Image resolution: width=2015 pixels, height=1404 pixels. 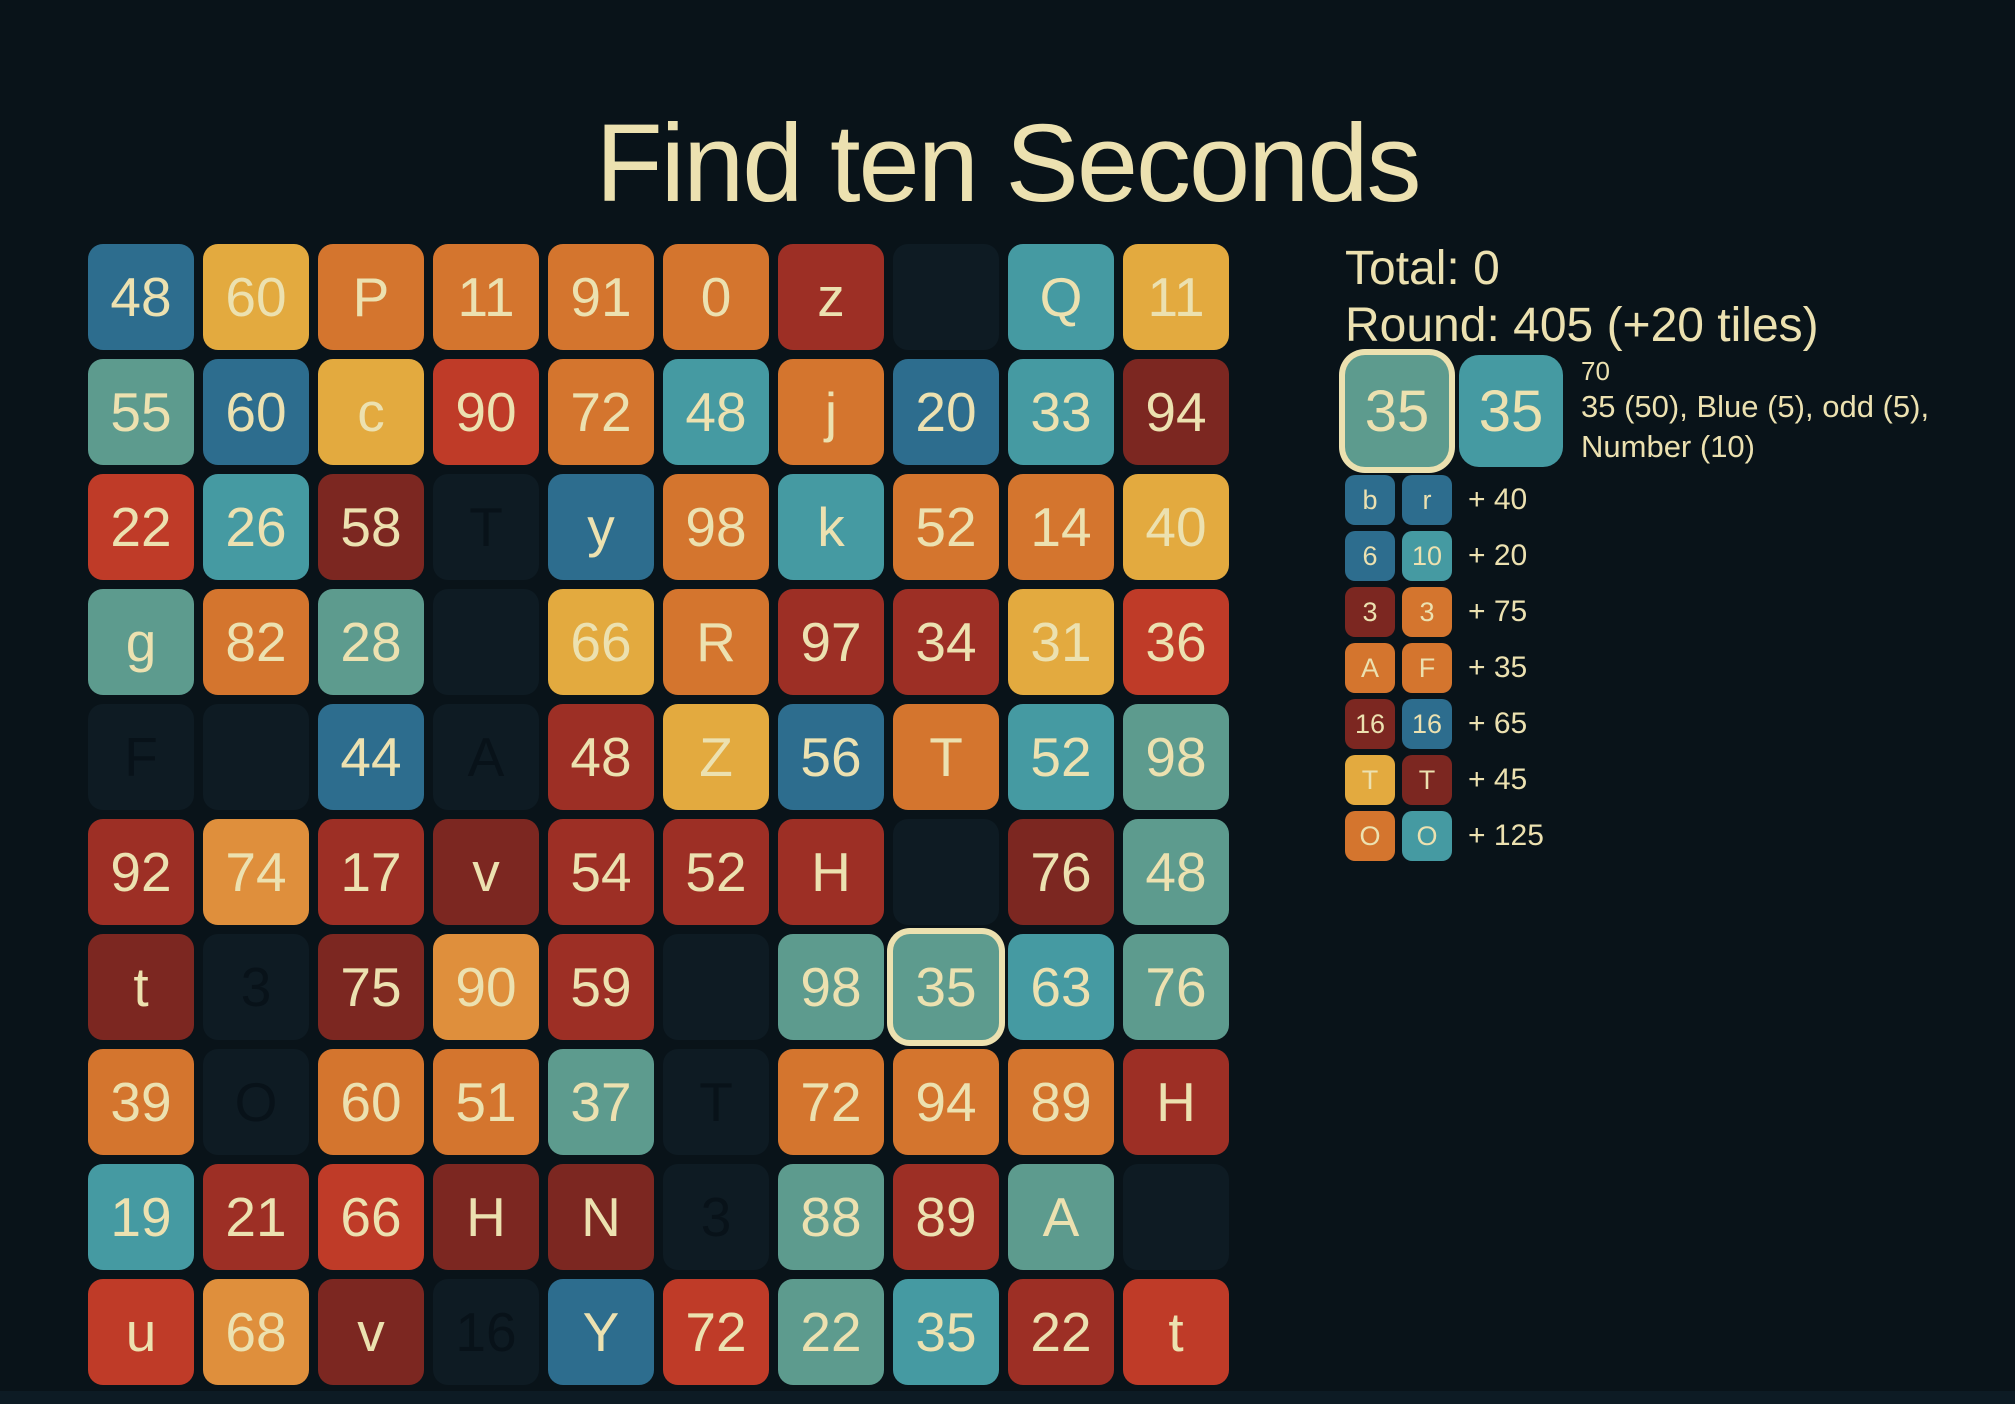 What do you see at coordinates (256, 1332) in the screenshot?
I see `board-tile-r10c2: 68` at bounding box center [256, 1332].